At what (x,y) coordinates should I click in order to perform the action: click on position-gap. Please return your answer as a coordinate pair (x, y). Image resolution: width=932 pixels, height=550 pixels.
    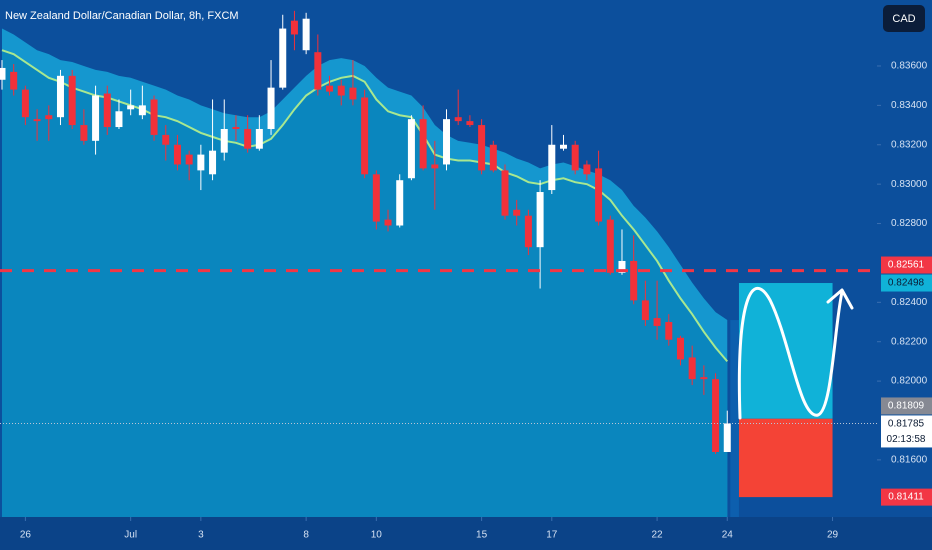
    Looking at the image, I should click on (734, 418).